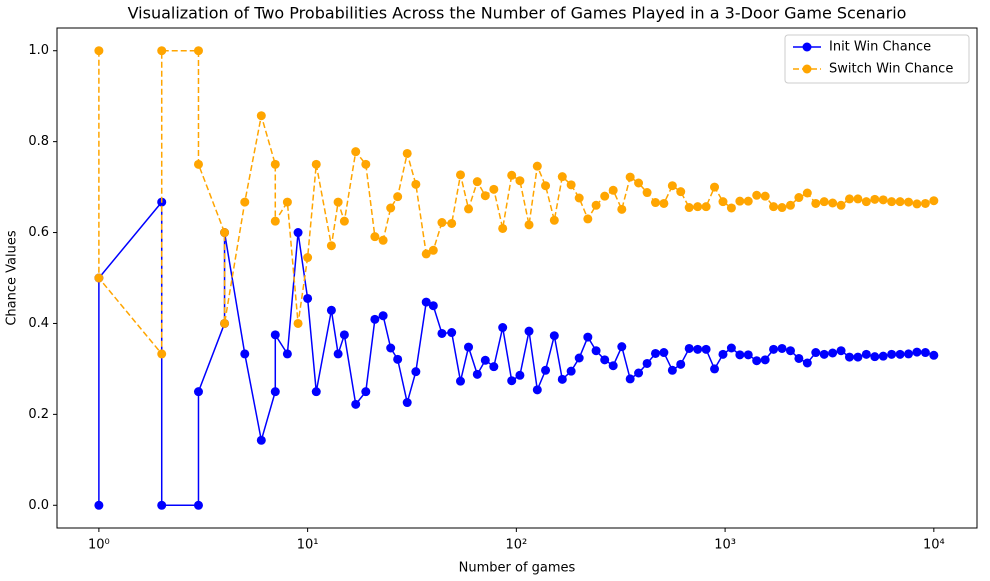 Image resolution: width=990 pixels, height=581 pixels. I want to click on legend-box, so click(877, 59).